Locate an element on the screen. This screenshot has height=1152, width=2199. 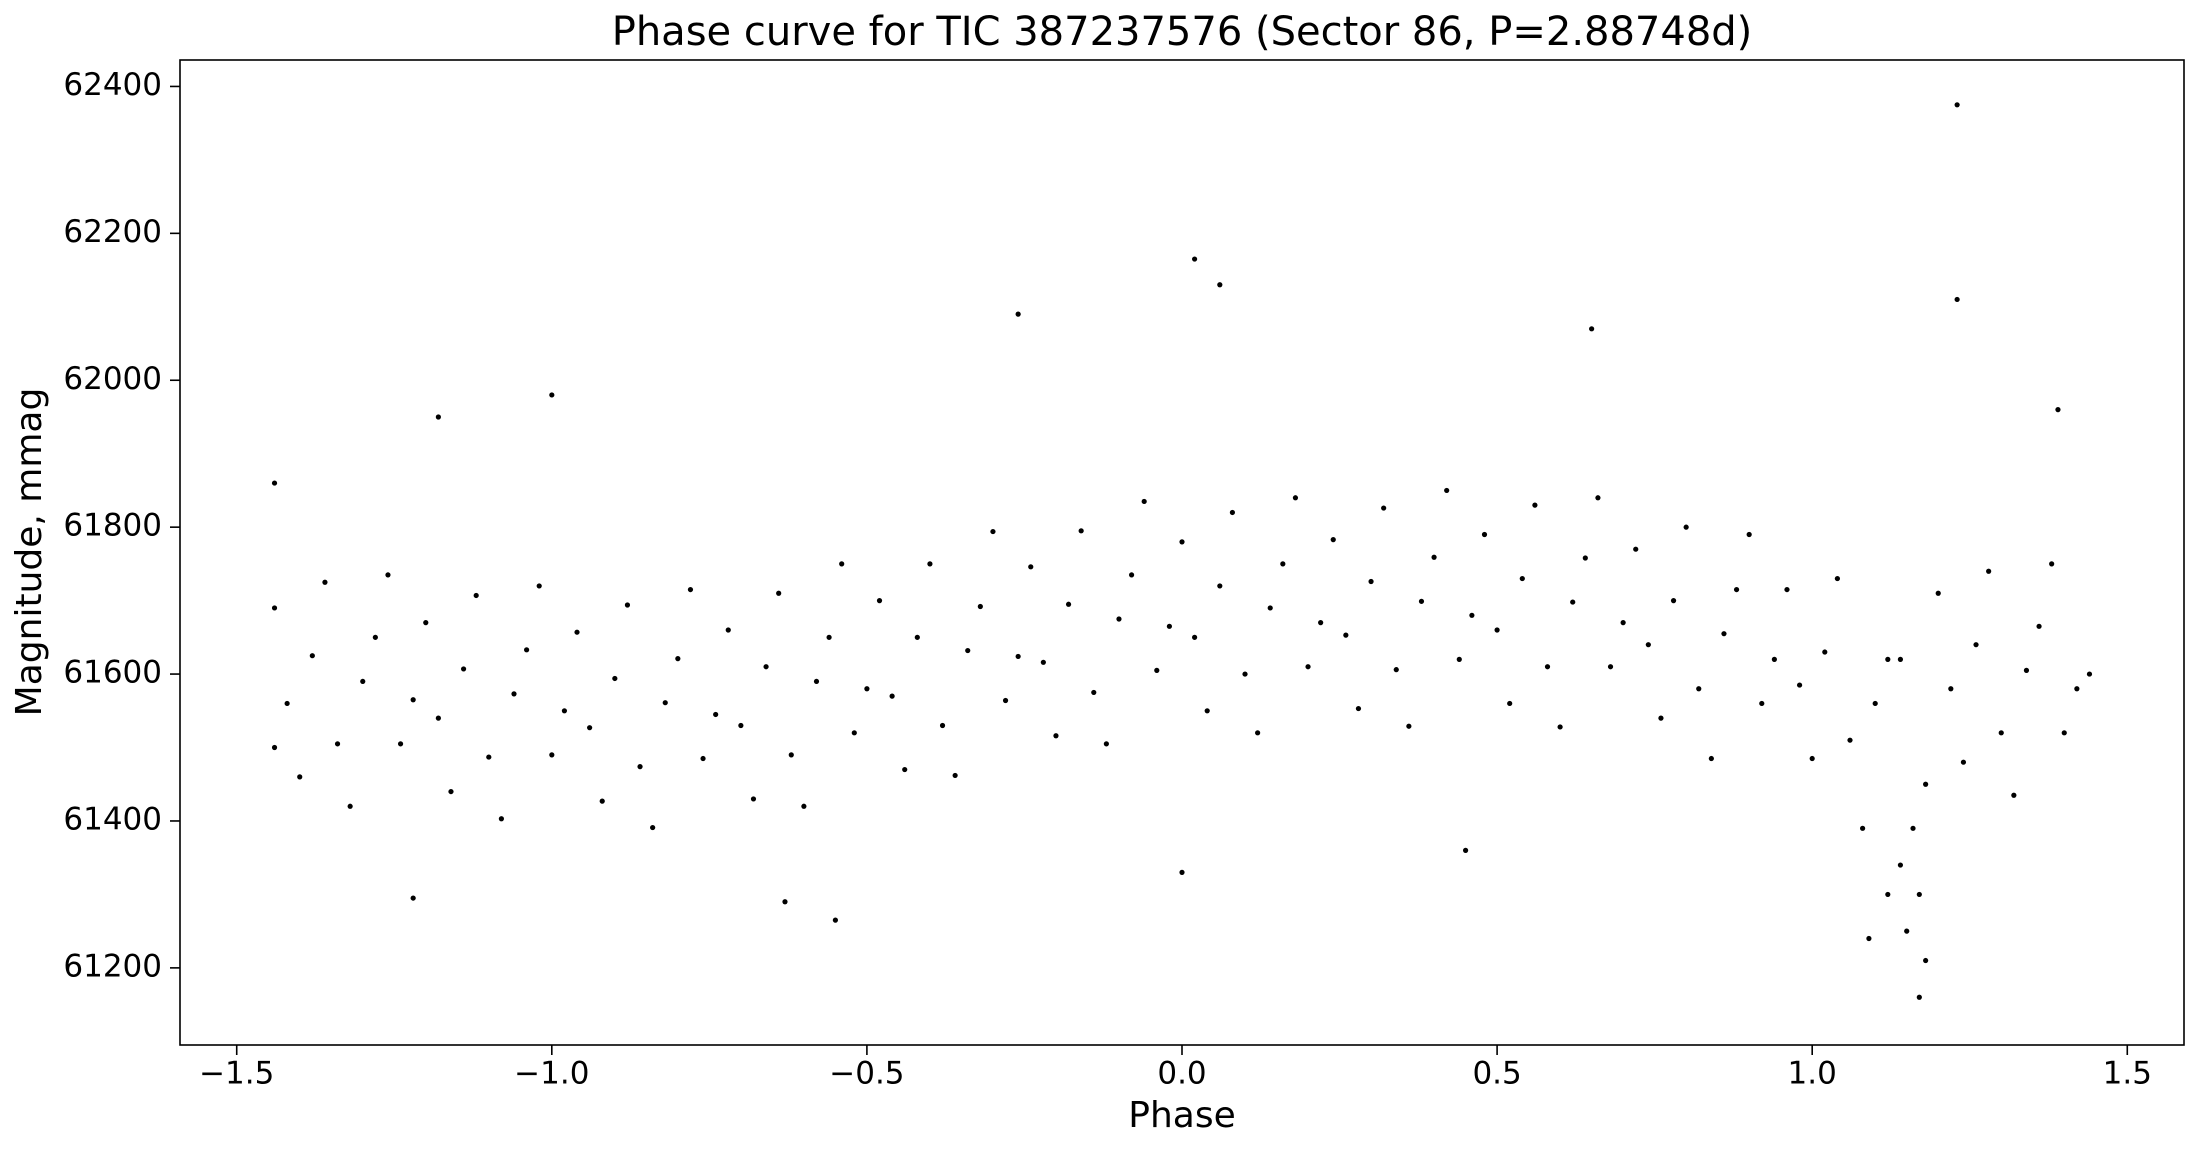
x-tick-label: 0.5 is located at coordinates (1496, 1074).